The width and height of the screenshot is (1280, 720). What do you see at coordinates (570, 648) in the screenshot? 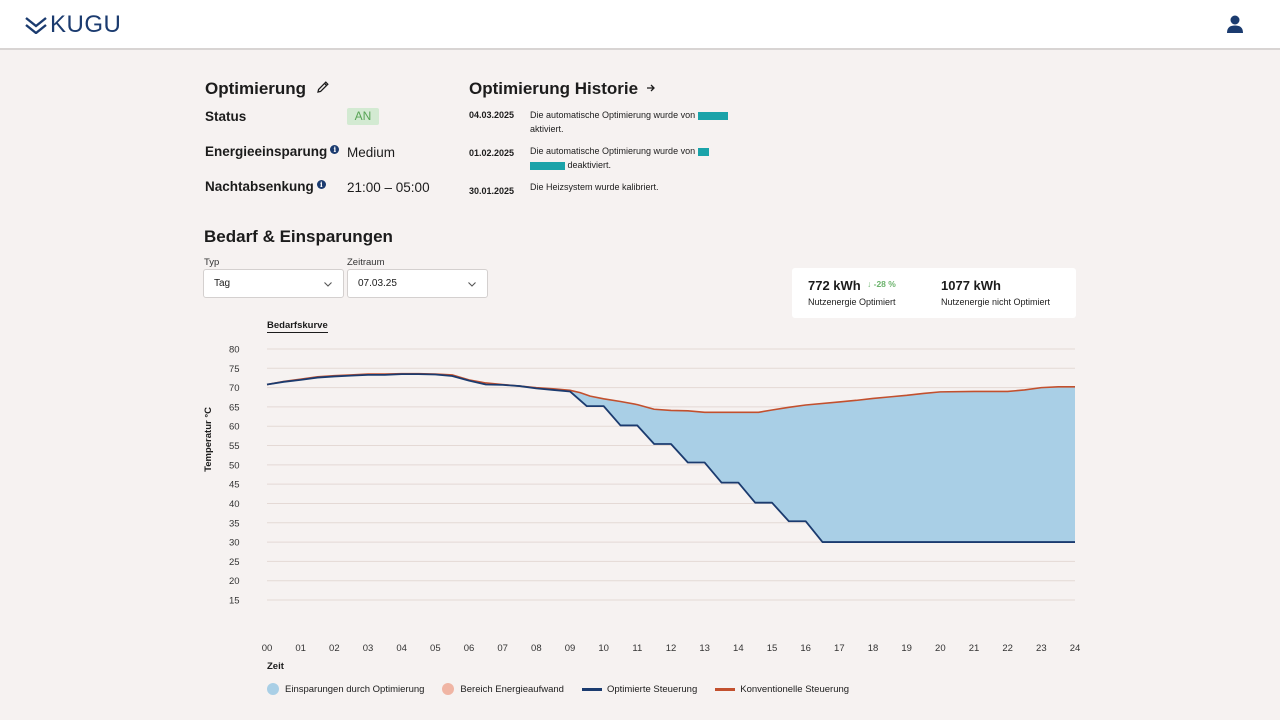
I see `x-tick-label: 09` at bounding box center [570, 648].